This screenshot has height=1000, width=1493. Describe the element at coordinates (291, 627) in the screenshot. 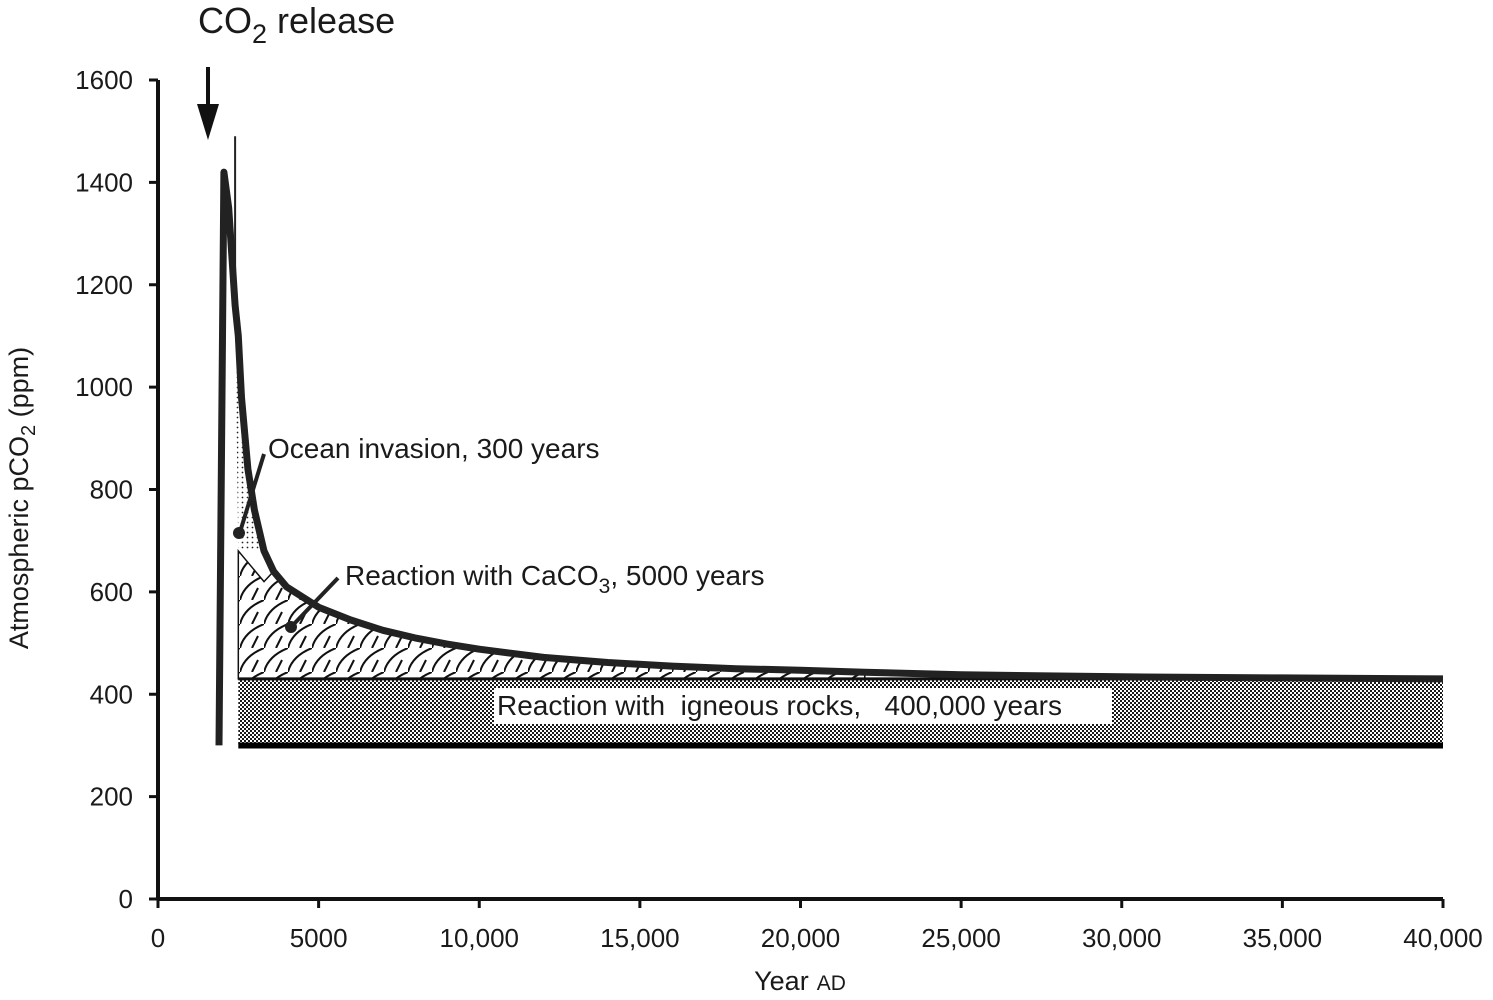

I see `caco3-reaction-pointer-dot` at that location.